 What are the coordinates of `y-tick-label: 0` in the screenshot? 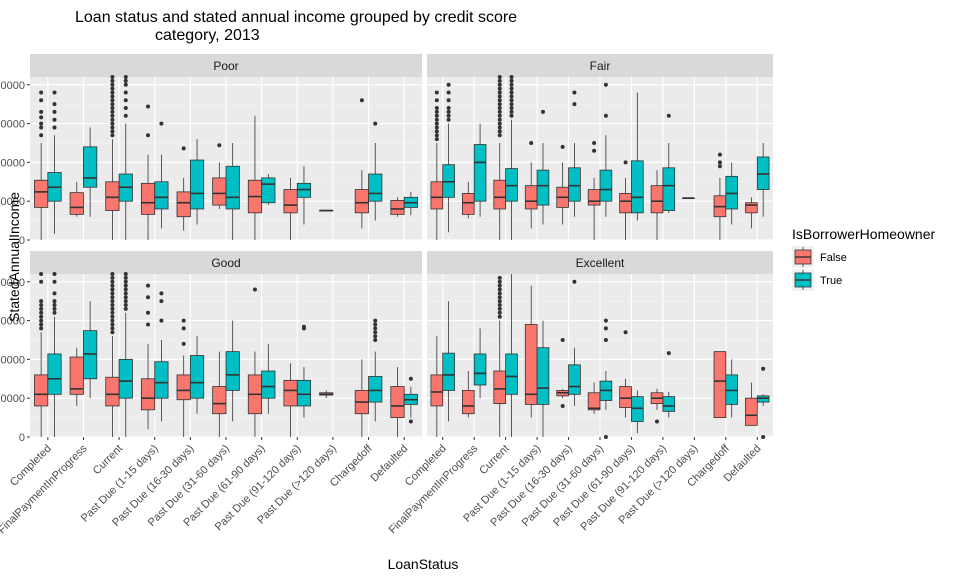 It's located at (22, 438).